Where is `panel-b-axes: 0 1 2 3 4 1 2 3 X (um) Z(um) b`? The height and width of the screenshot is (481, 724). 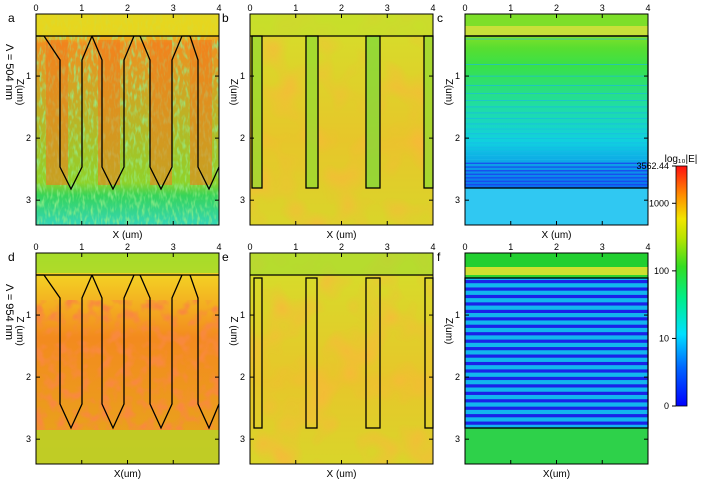
panel-b-axes: 0 1 2 3 4 1 2 3 X (um) Z(um) b is located at coordinates (329, 122).